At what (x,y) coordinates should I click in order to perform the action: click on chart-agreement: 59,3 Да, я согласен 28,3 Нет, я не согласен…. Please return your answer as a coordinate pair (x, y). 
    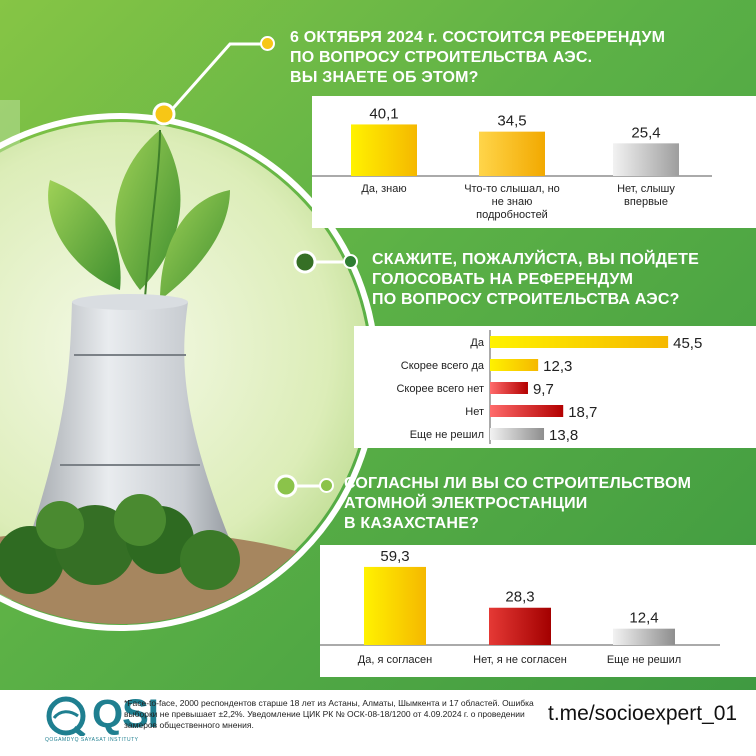
    Looking at the image, I should click on (520, 607).